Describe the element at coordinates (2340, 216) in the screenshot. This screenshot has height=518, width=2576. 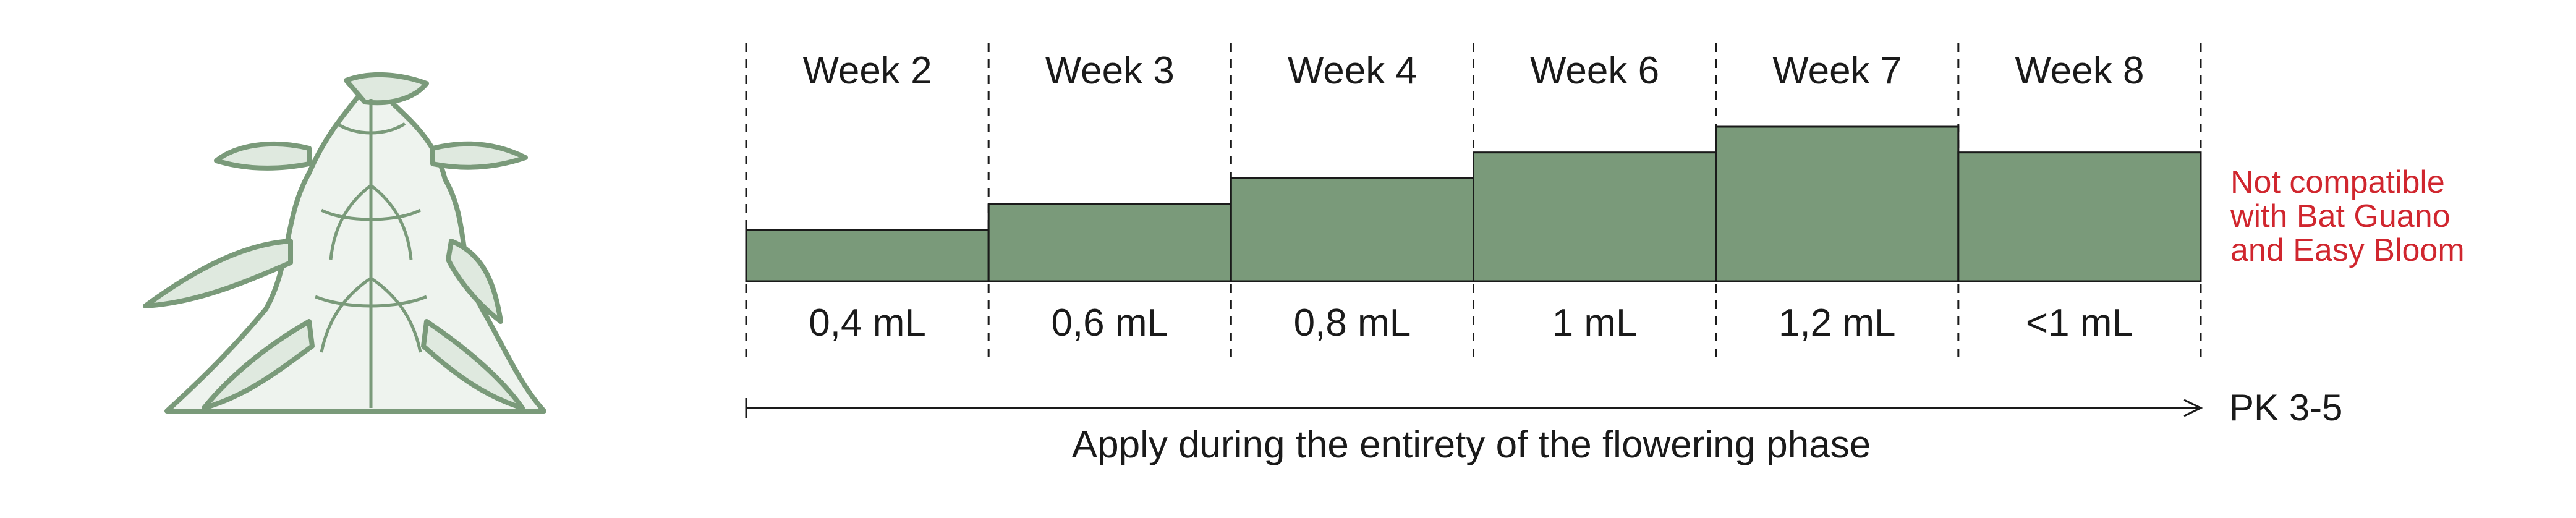
I see `compat-note-line-2: with Bat Guano` at that location.